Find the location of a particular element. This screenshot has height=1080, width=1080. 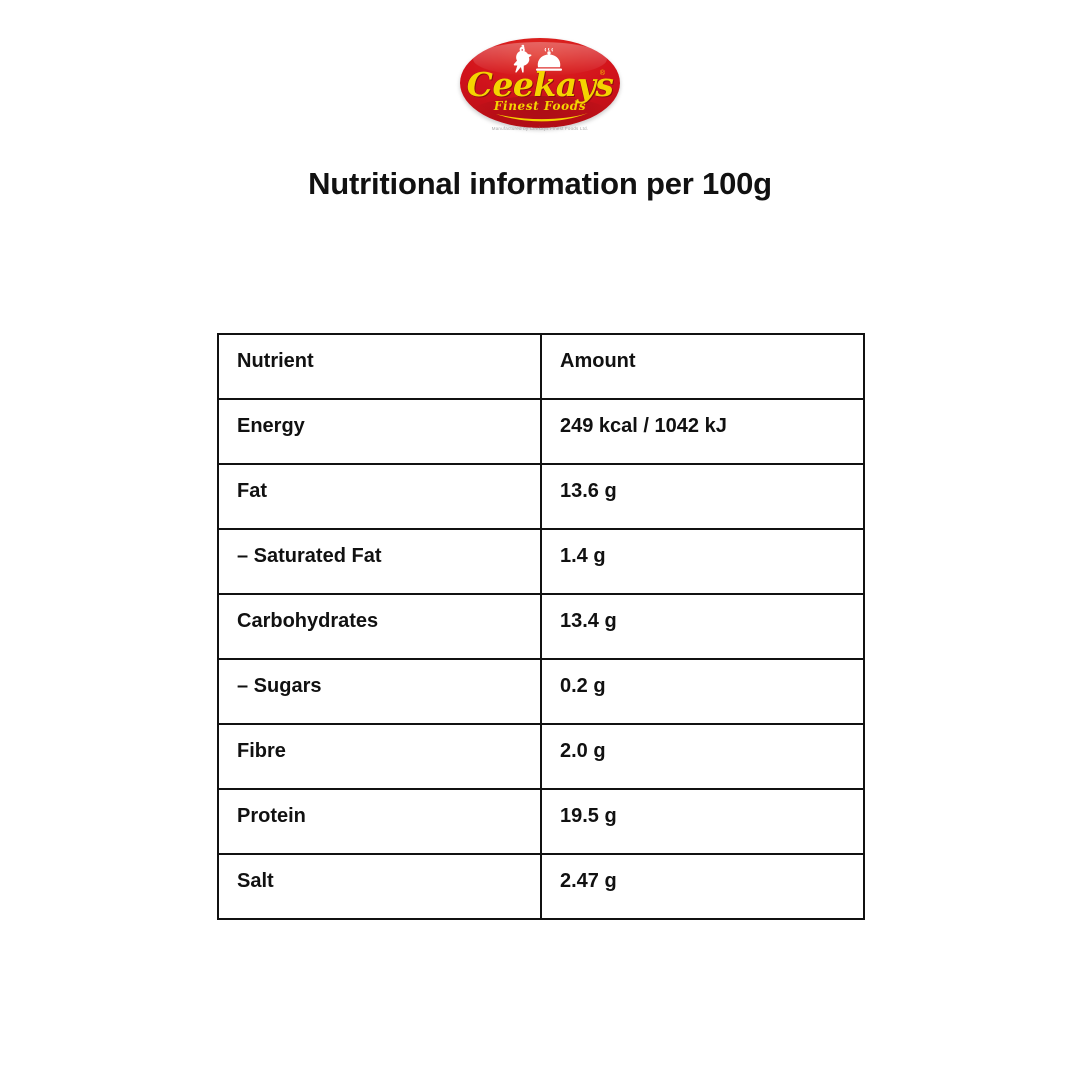

cell-nutrient: – Saturated Fat is located at coordinates (379, 561).